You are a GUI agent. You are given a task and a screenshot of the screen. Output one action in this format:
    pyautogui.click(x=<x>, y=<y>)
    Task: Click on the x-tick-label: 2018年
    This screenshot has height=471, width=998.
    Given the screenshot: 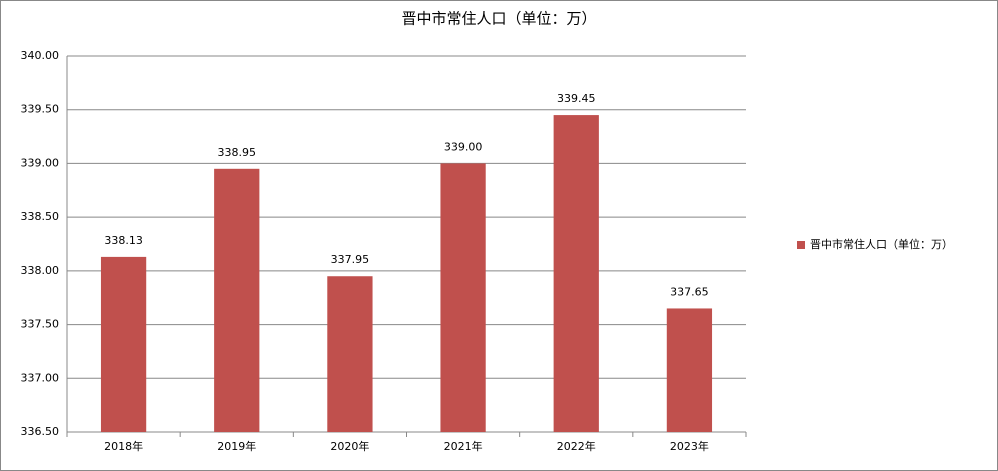 What is the action you would take?
    pyautogui.click(x=123, y=446)
    